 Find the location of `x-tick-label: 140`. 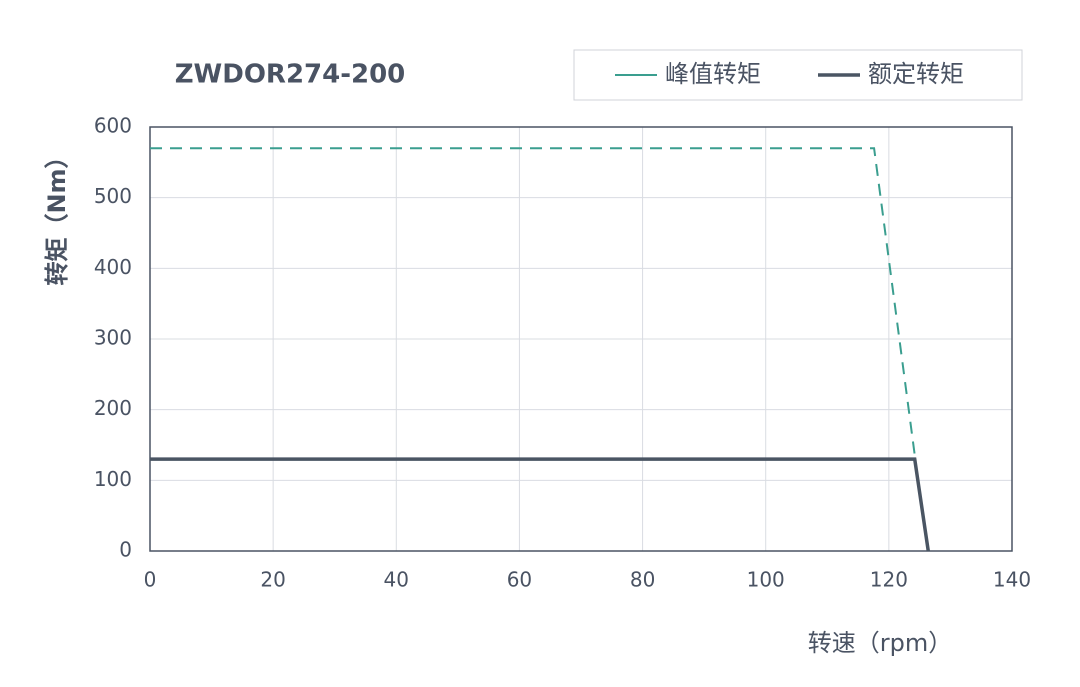

x-tick-label: 140 is located at coordinates (1012, 580).